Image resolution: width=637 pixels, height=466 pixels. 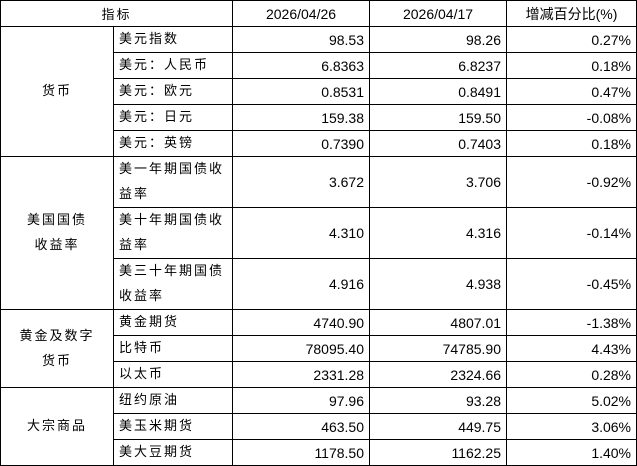 What do you see at coordinates (173, 348) in the screenshot?
I see `indicator-name: 比特币` at bounding box center [173, 348].